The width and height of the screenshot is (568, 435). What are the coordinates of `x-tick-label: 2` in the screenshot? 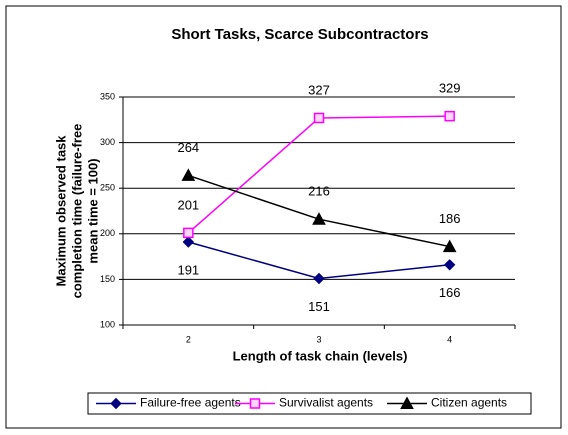 It's located at (188, 339).